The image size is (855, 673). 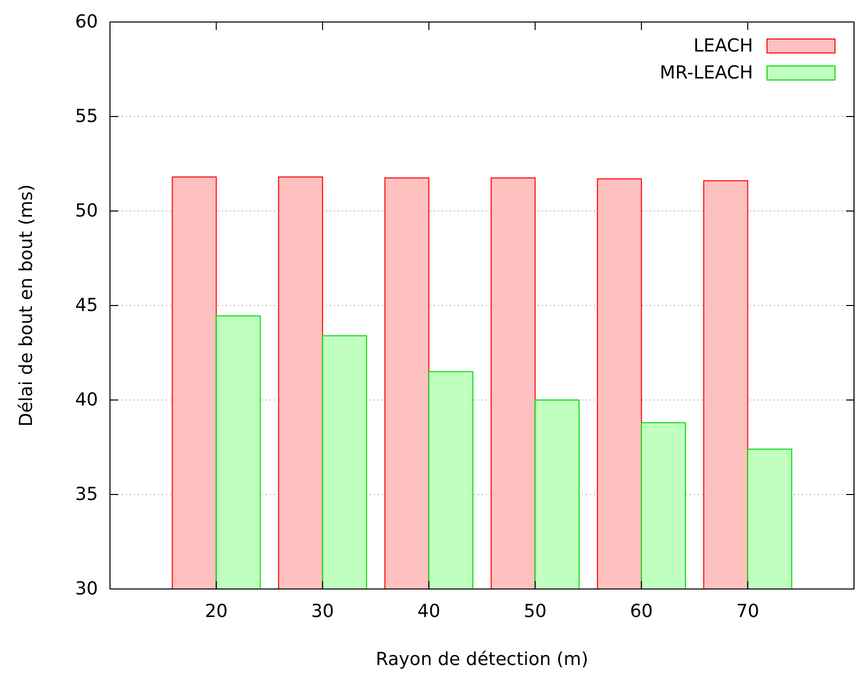 I want to click on legend-label: LEACH, so click(x=723, y=46).